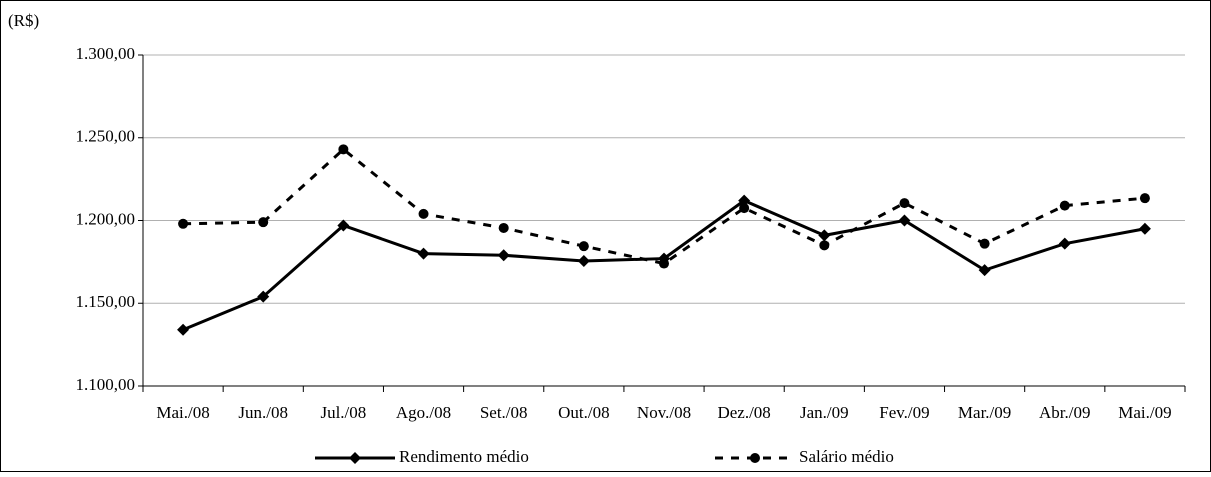 Image resolution: width=1211 pixels, height=477 pixels. What do you see at coordinates (846, 456) in the screenshot?
I see `legend-label: Salário médio` at bounding box center [846, 456].